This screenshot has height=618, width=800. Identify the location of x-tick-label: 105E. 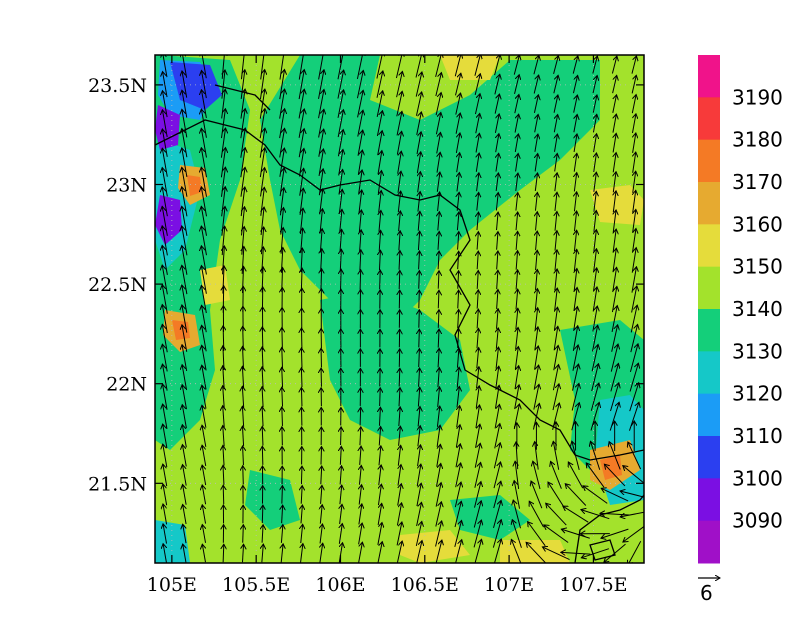
(172, 585).